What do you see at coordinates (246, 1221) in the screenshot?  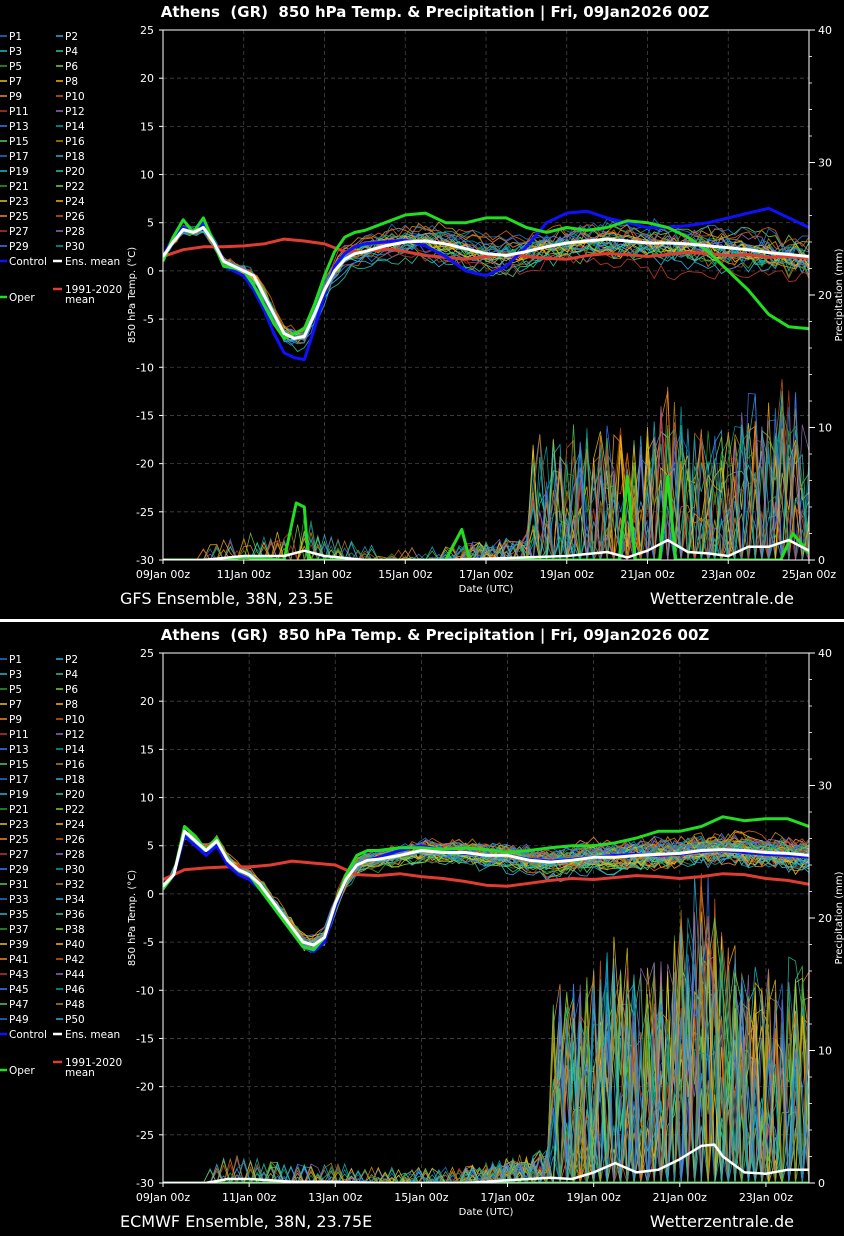 I see `ecmwf-subtitle: ECMWF Ensemble, 38N, 23.75E` at bounding box center [246, 1221].